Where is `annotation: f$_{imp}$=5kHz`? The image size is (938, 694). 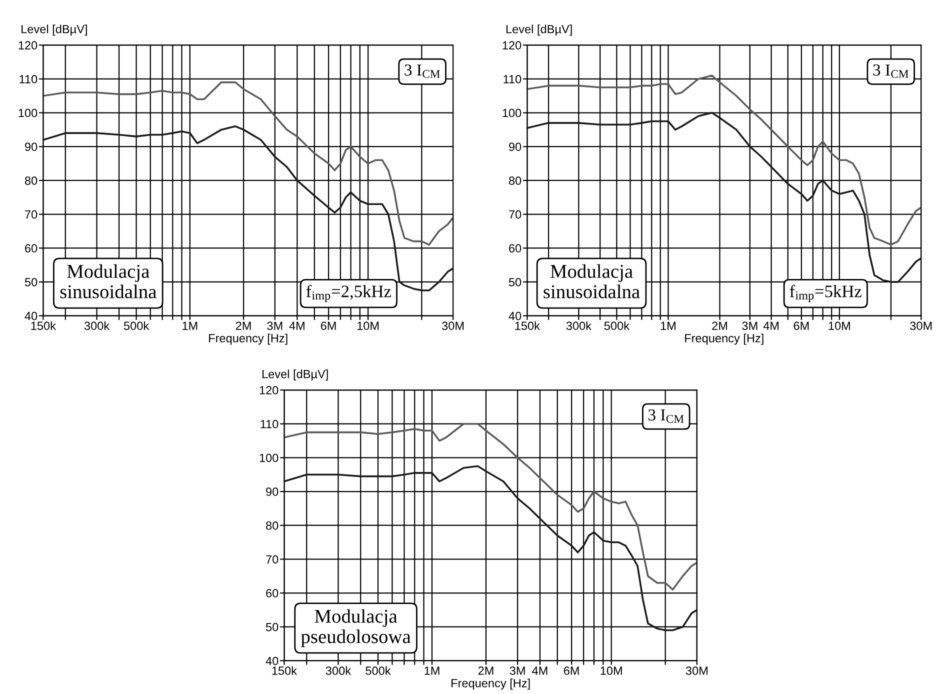 annotation: f$_{imp}$=5kHz is located at coordinates (826, 293).